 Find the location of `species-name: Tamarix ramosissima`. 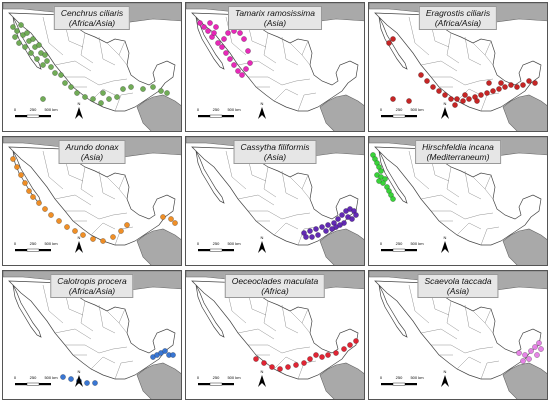

species-name: Tamarix ramosissima is located at coordinates (275, 13).